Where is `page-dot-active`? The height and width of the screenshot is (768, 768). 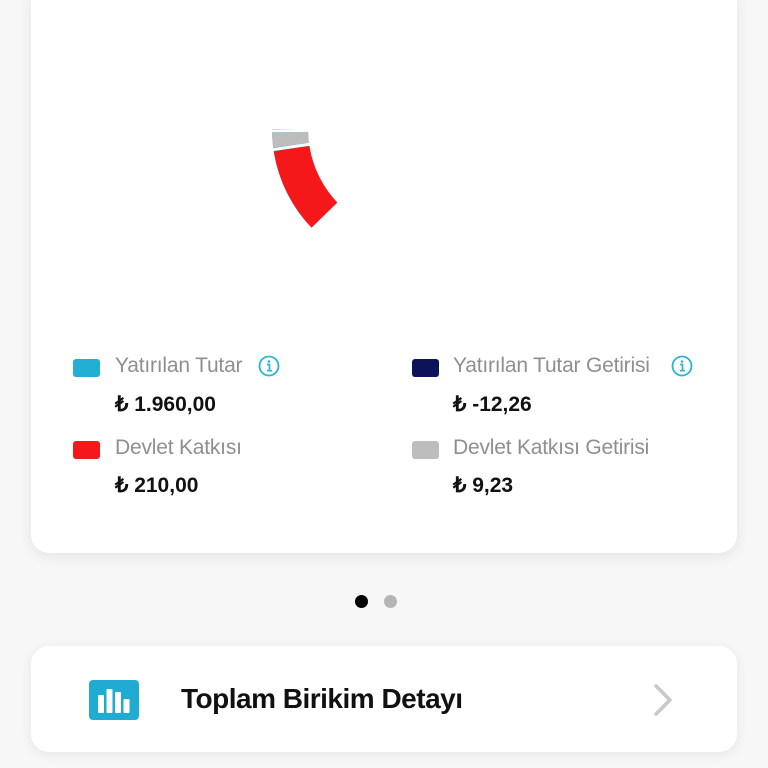
page-dot-active is located at coordinates (361, 601).